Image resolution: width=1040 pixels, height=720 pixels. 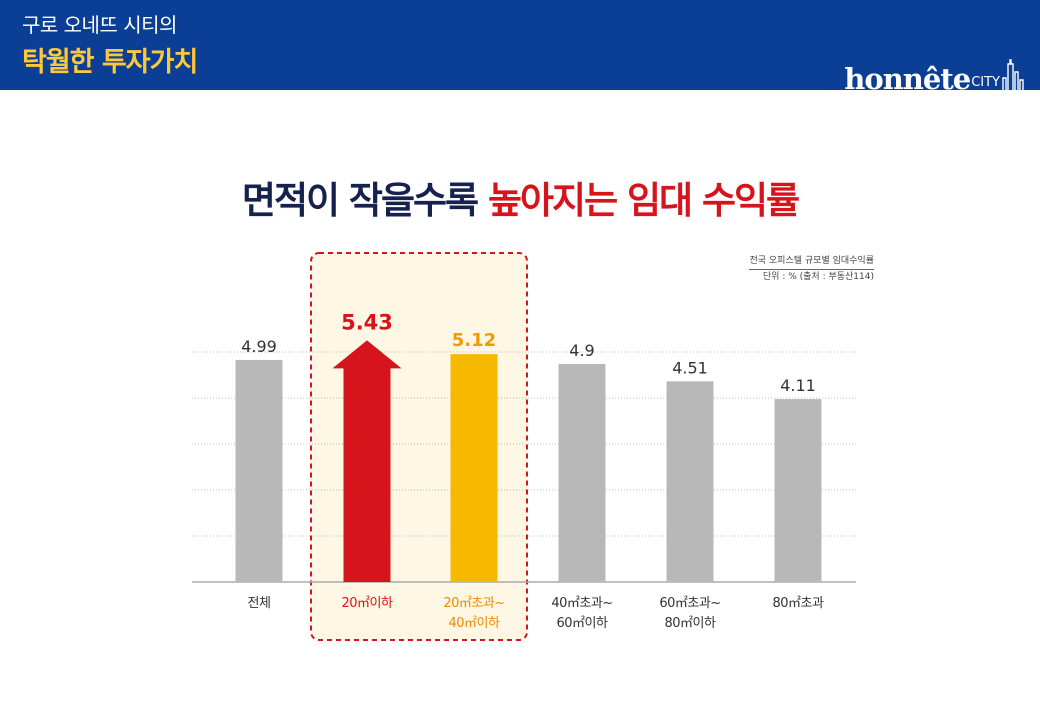 What do you see at coordinates (643, 200) in the screenshot?
I see `headline-part2: 높아지는 임대 수익률` at bounding box center [643, 200].